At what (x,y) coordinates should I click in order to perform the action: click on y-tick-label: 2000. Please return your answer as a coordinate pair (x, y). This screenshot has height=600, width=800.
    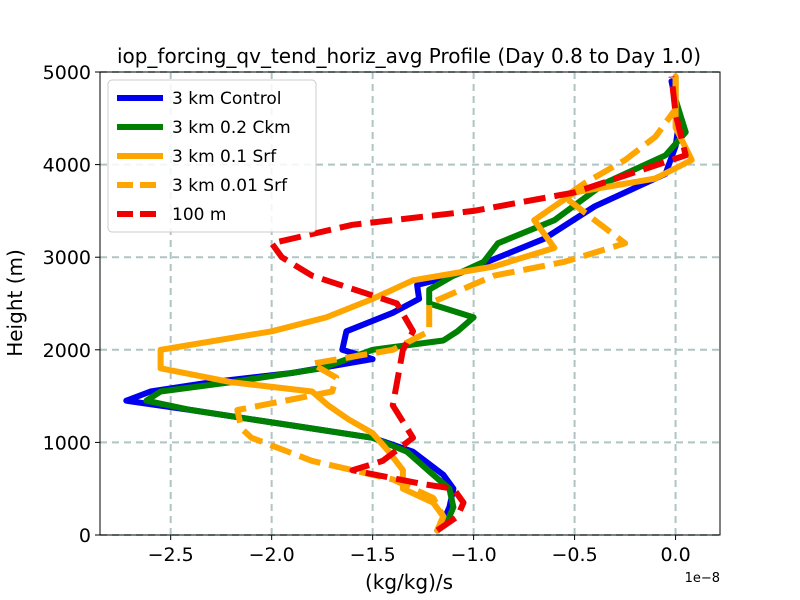
    Looking at the image, I should click on (67, 351).